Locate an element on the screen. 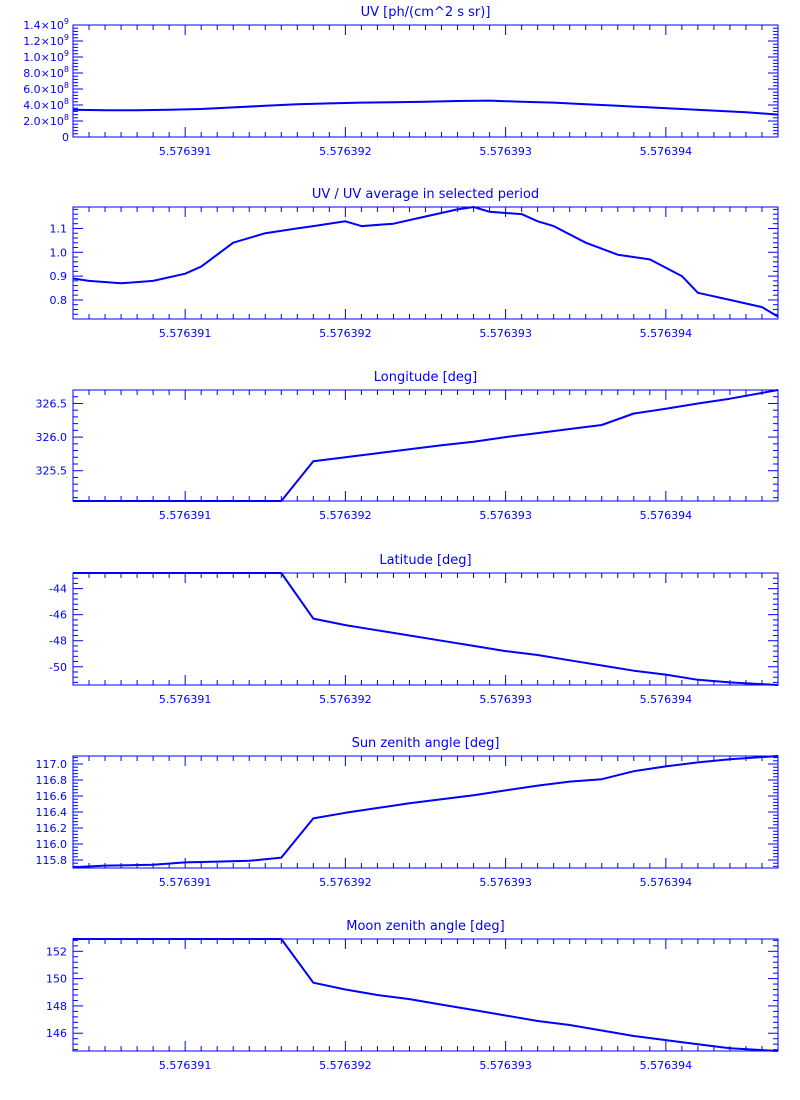 This screenshot has width=800, height=1100. y-tick-label: 325.5 is located at coordinates (52, 471).